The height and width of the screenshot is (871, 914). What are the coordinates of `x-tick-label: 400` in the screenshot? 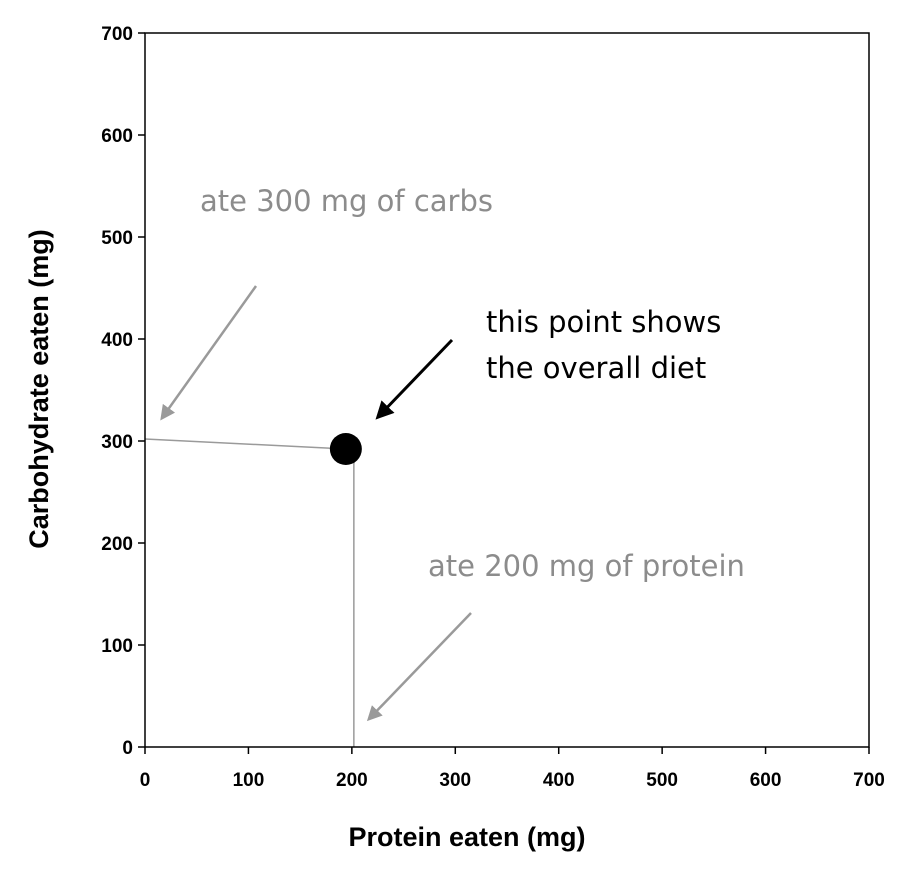 It's located at (559, 780).